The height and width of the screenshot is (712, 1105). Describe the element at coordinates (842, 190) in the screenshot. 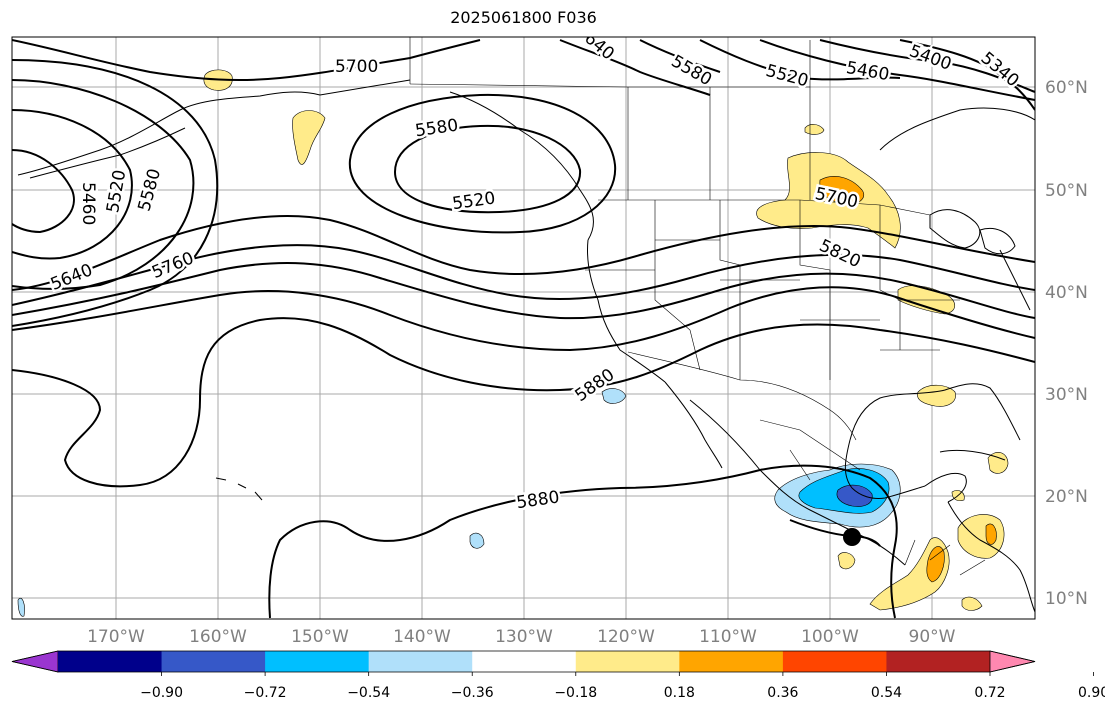

I see `positive-anomaly-canada-core` at that location.